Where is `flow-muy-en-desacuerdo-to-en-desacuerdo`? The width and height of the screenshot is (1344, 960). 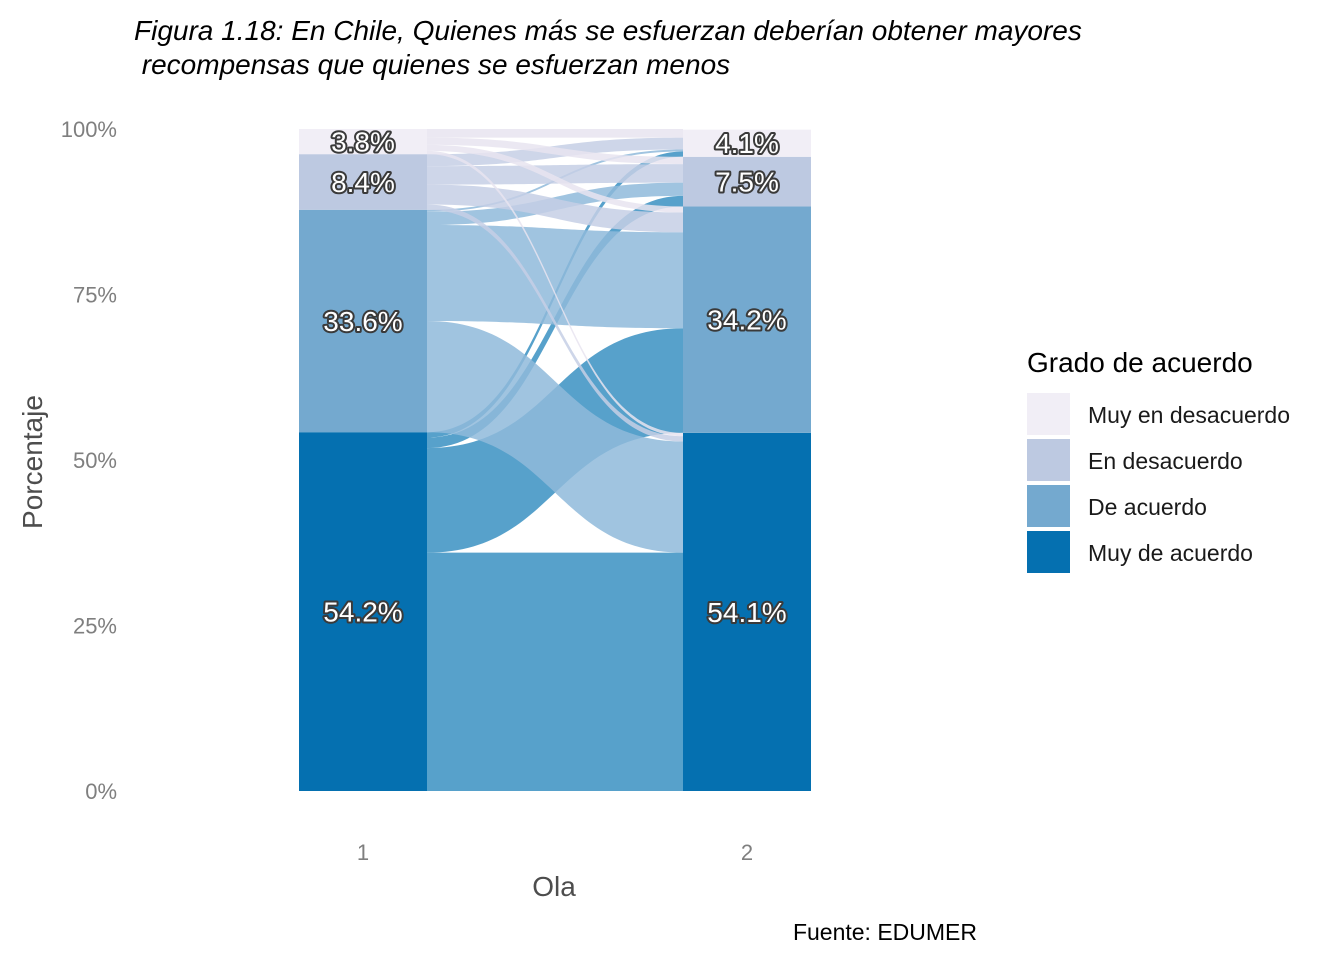
flow-muy-en-desacuerdo-to-en-desacuerdo is located at coordinates (555, 151).